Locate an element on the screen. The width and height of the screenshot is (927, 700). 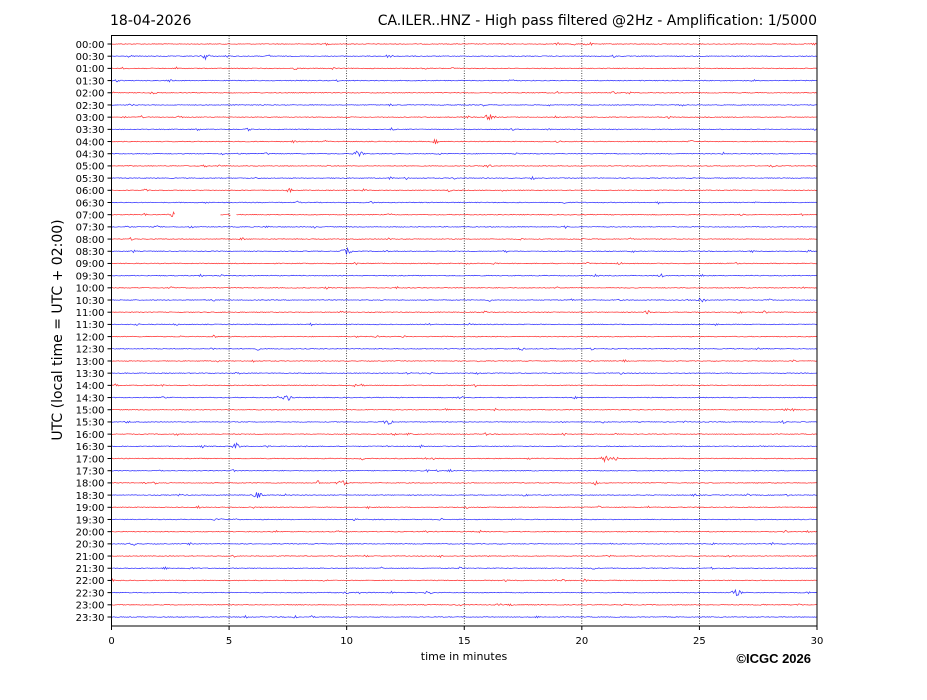
x-tick-label: 5 is located at coordinates (229, 641).